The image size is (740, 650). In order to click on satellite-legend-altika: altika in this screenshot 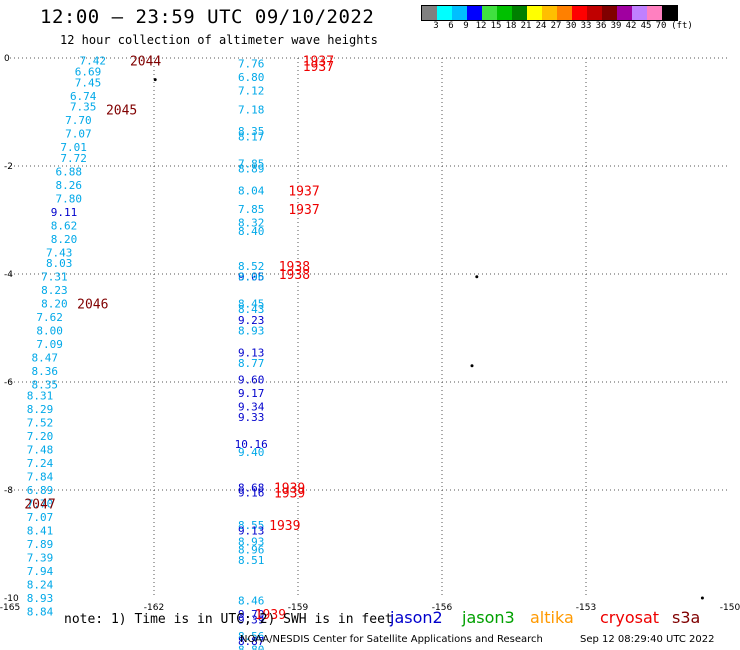, I will do `click(552, 617)`.